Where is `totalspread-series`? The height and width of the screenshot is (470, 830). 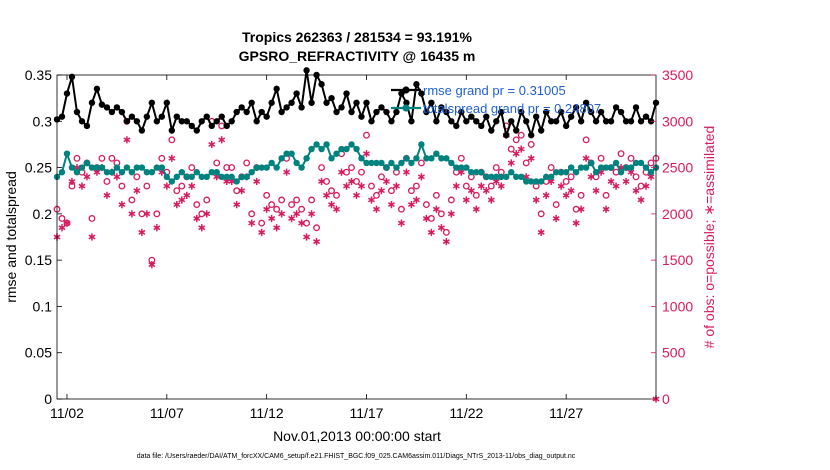
totalspread-series is located at coordinates (356, 163).